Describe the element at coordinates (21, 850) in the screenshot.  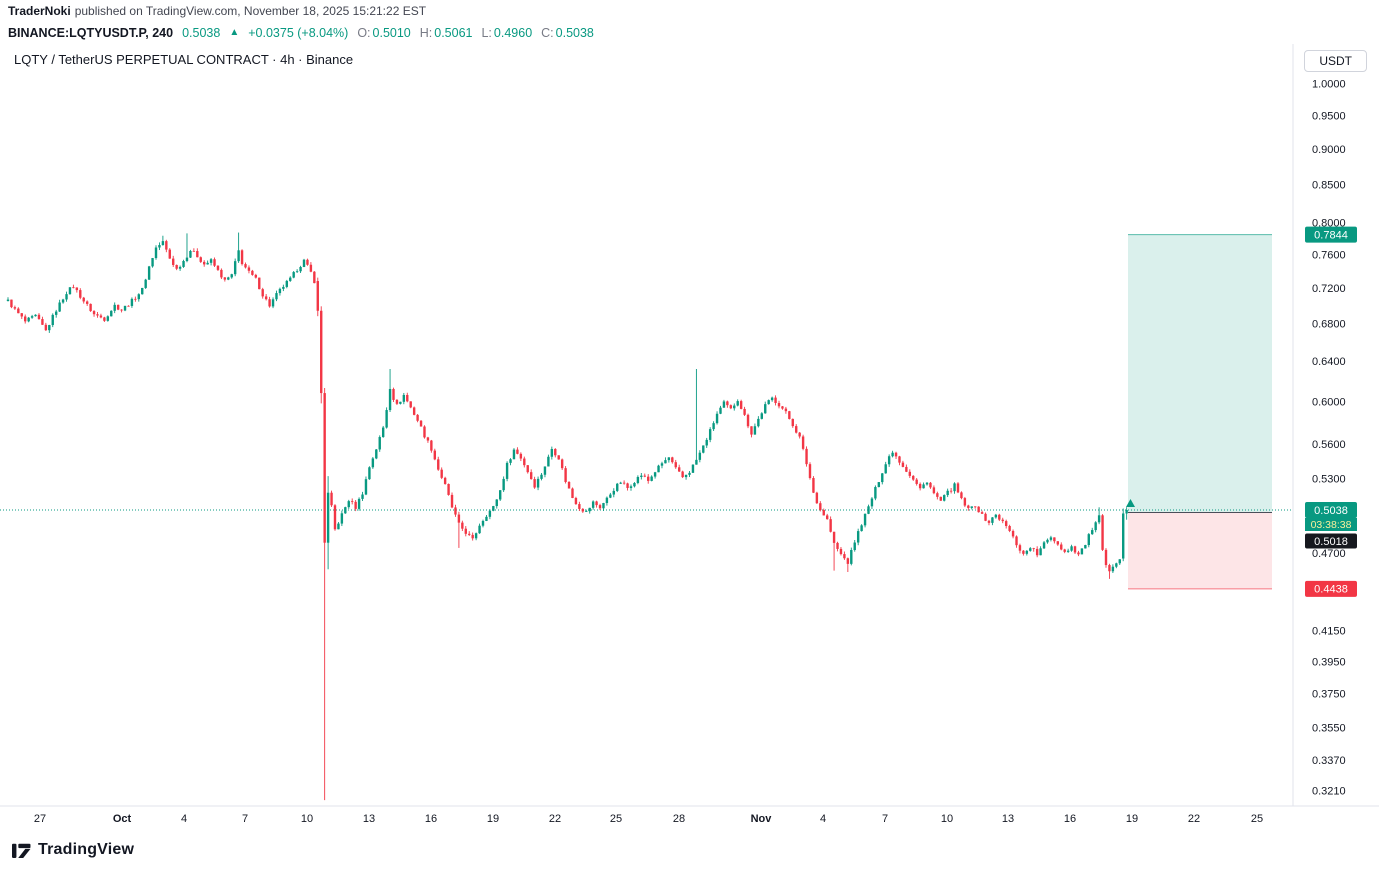
I see `tradingview-logo-icon` at that location.